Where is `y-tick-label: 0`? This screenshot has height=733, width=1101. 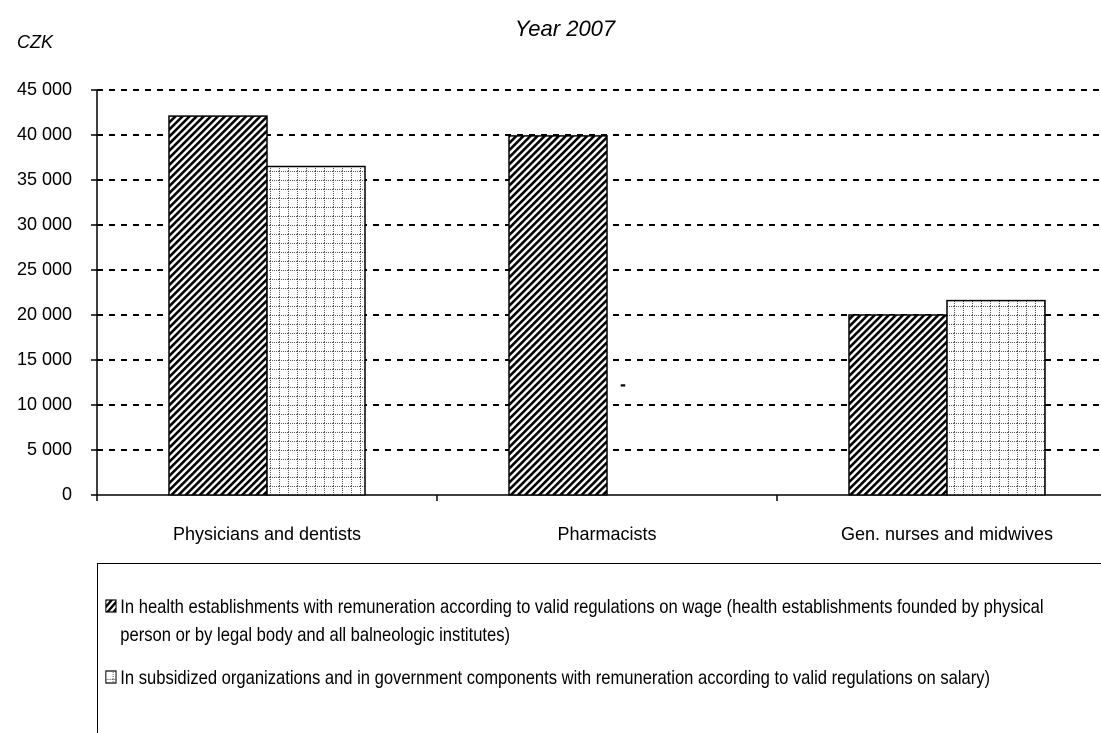
y-tick-label: 0 is located at coordinates (67, 494).